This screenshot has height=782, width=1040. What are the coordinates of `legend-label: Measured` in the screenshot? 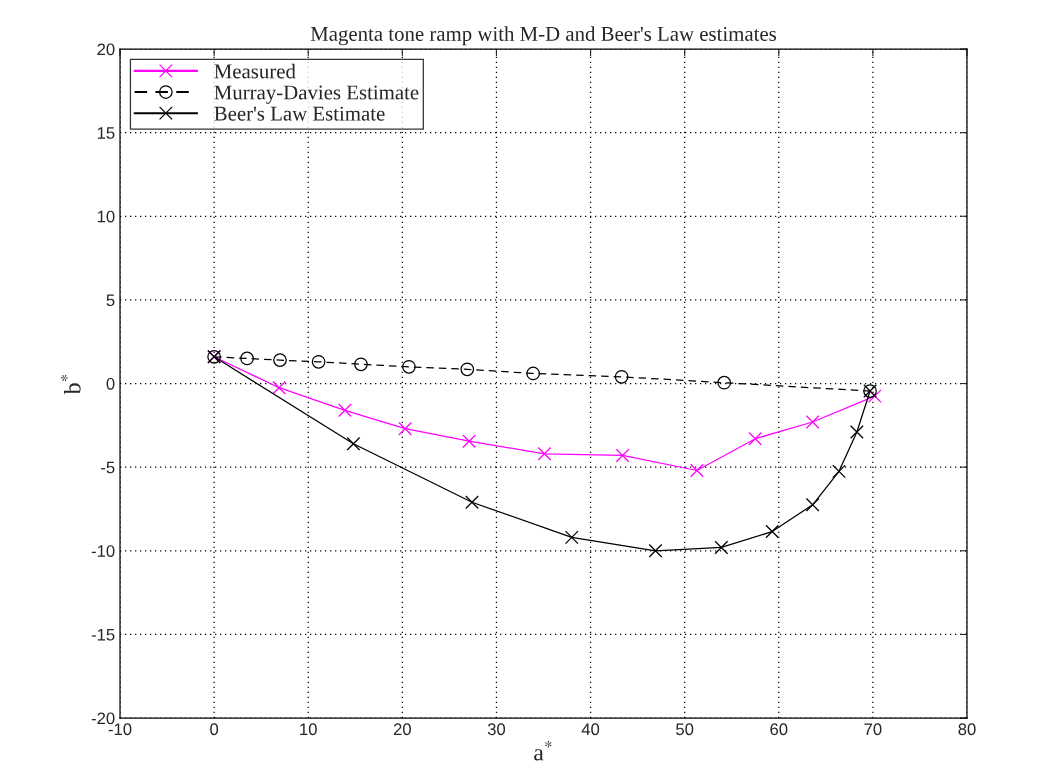 It's located at (255, 71).